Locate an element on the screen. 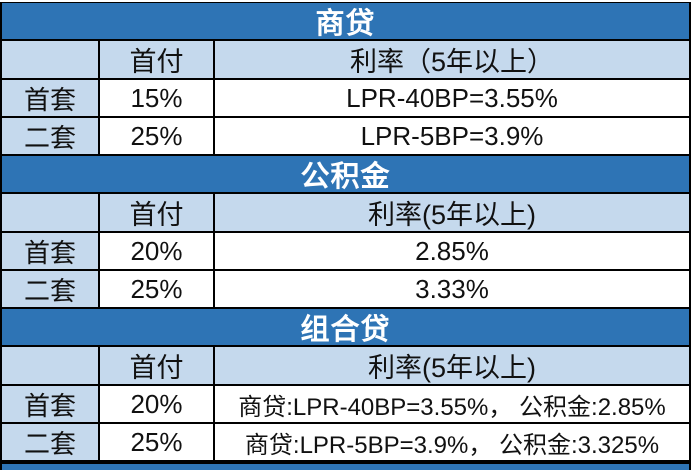 Image resolution: width=697 pixels, height=470 pixels. table-row-commercial-first-home: 首套 15% LPR-40BP=3.55% is located at coordinates (345, 99).